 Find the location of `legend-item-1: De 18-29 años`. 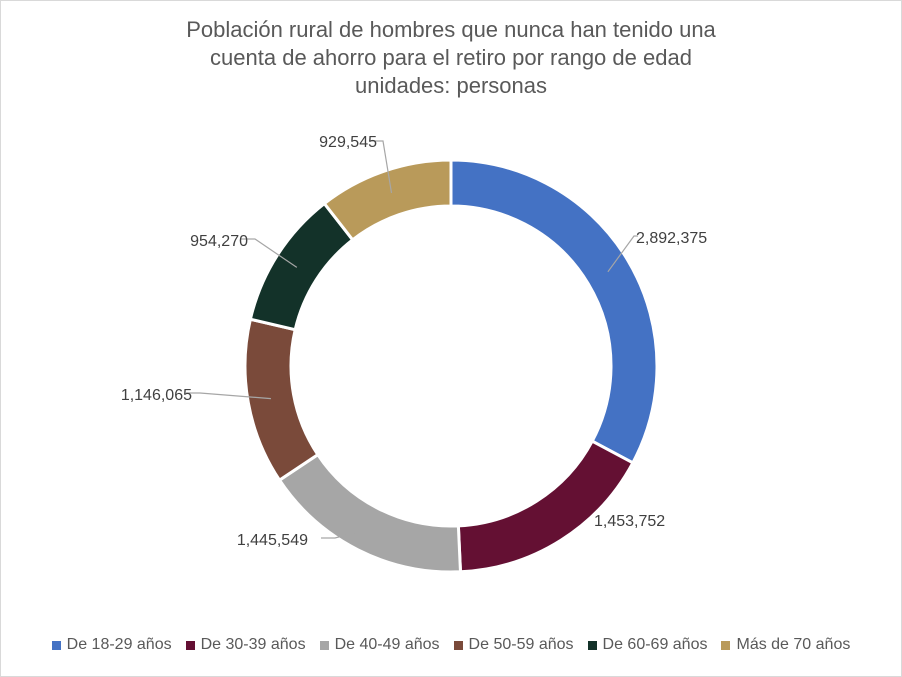

legend-item-1: De 18-29 años is located at coordinates (111, 645).